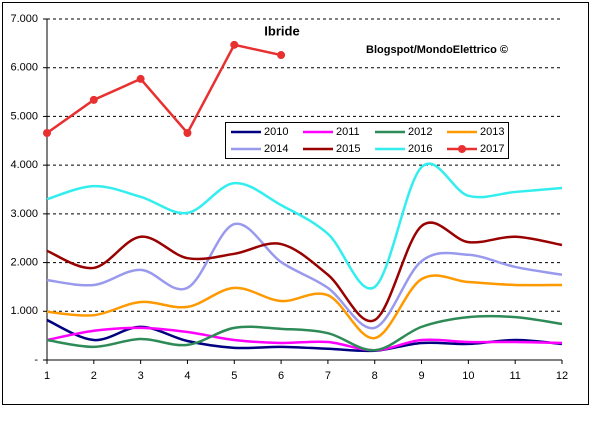  What do you see at coordinates (348, 149) in the screenshot?
I see `legend-label: 2015` at bounding box center [348, 149].